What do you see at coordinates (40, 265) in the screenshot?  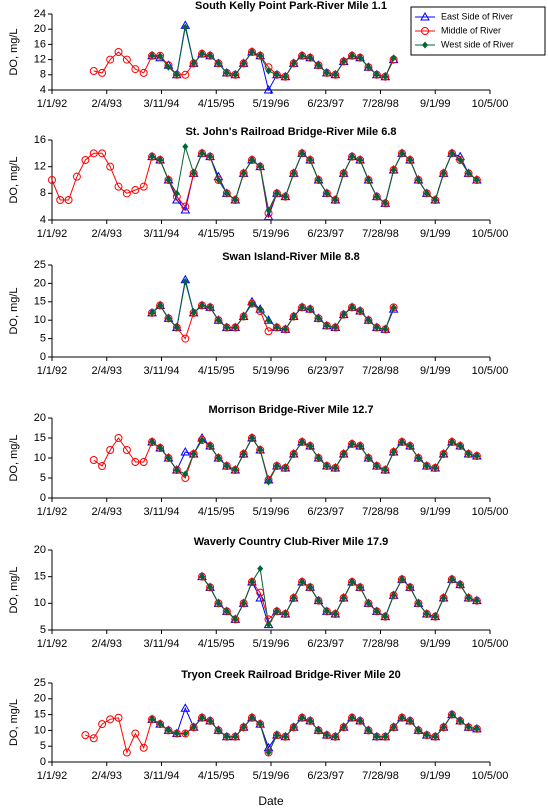 I see `y-tick-label: 25` at bounding box center [40, 265].